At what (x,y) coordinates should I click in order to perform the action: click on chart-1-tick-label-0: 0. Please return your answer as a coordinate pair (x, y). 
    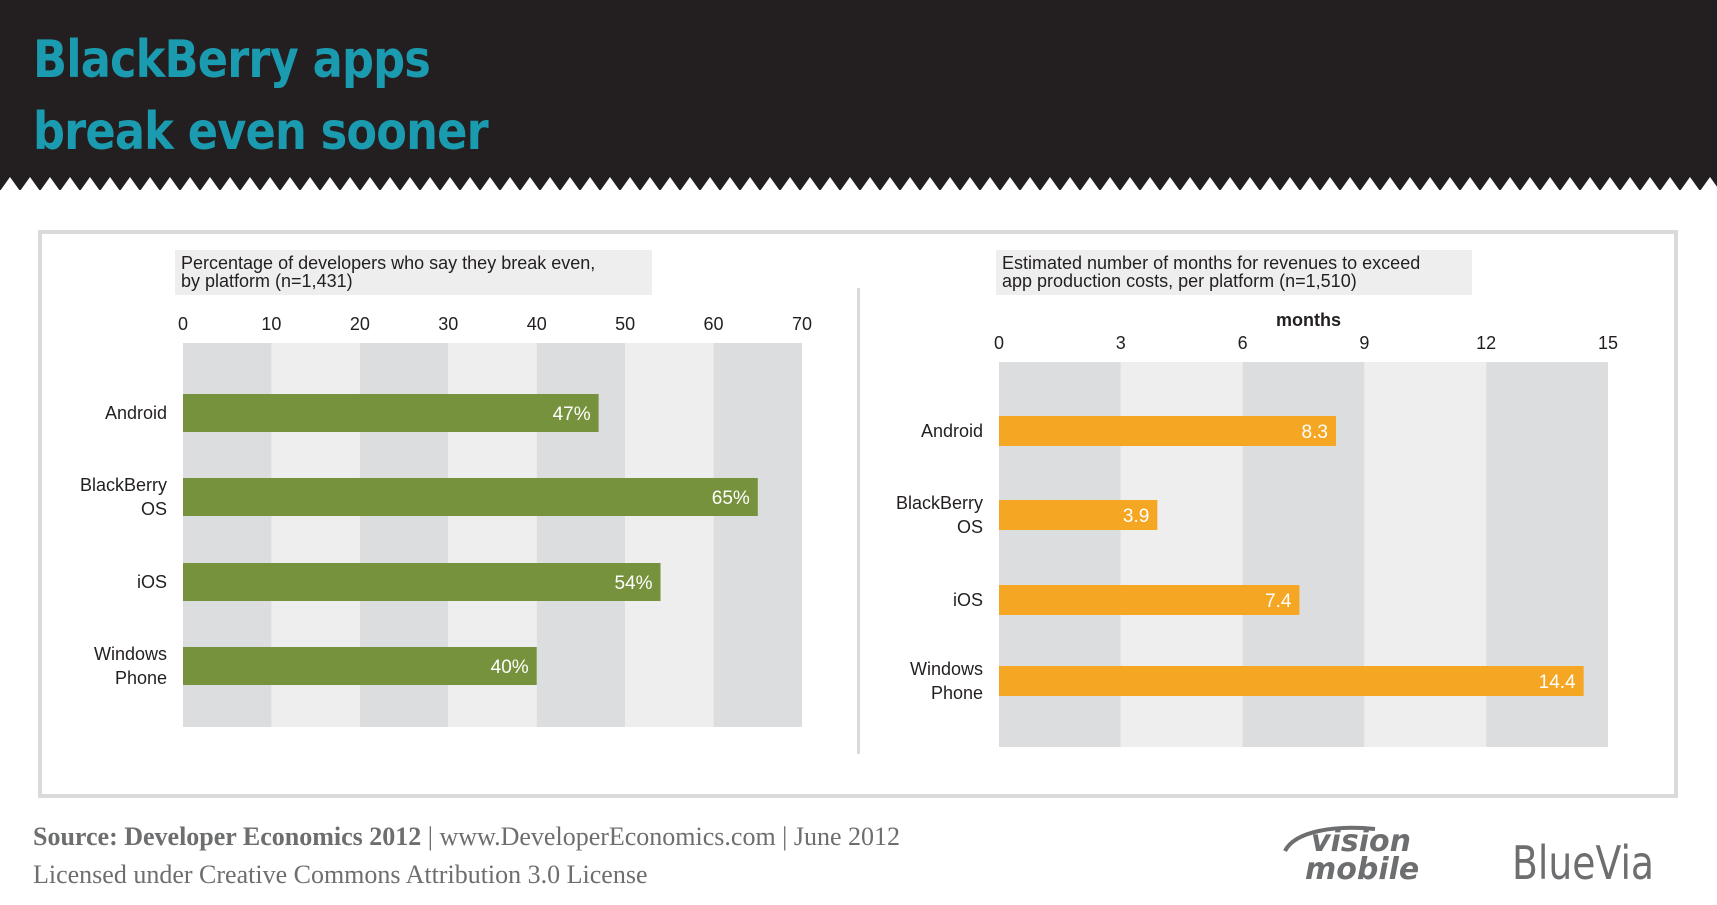
    Looking at the image, I should click on (183, 324).